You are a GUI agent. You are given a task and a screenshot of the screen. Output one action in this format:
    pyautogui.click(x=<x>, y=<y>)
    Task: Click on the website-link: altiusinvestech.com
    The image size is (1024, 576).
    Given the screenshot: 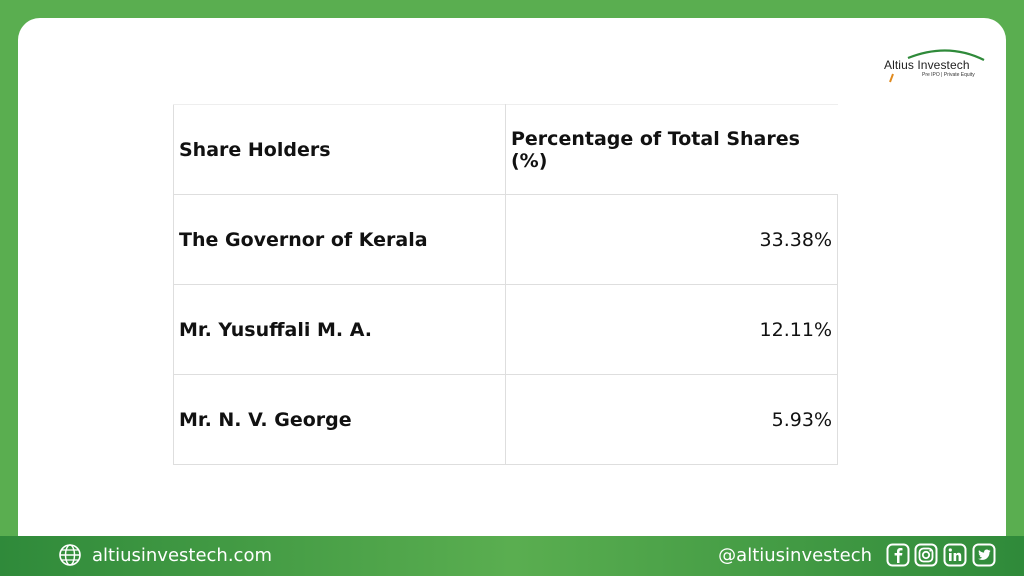 What is the action you would take?
    pyautogui.click(x=182, y=555)
    